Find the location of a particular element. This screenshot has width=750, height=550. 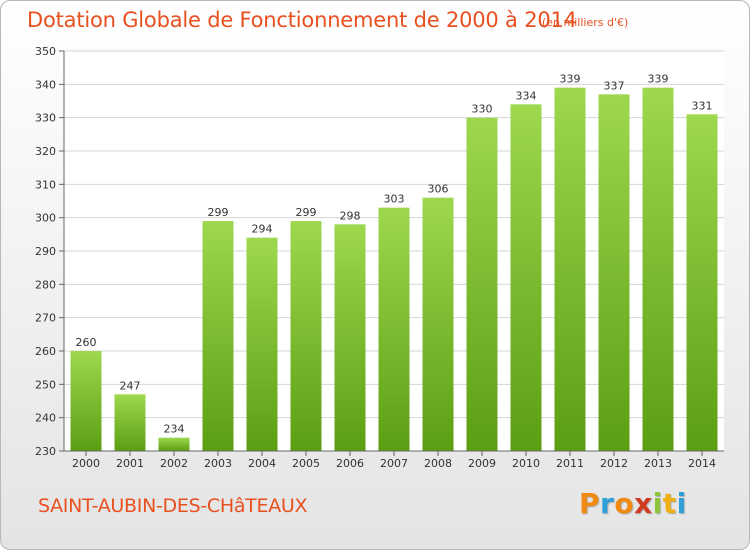

x-tick-label: 2014 is located at coordinates (702, 463).